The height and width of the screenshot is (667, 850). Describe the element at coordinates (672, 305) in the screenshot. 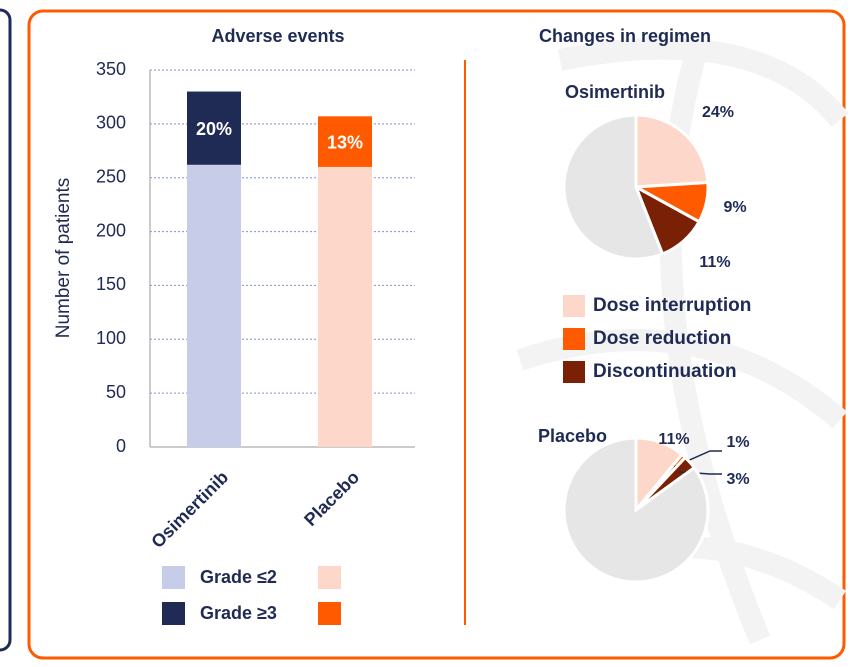

I see `legend-label: Dose interruption` at that location.